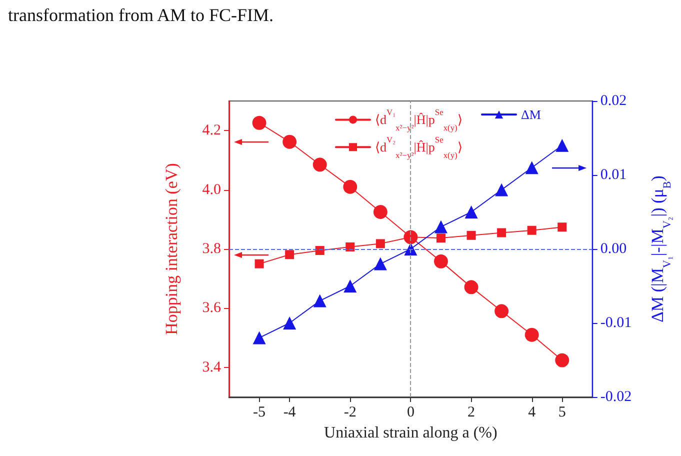 Image resolution: width=681 pixels, height=456 pixels. What do you see at coordinates (410, 412) in the screenshot?
I see `x-tick-label: 0` at bounding box center [410, 412].